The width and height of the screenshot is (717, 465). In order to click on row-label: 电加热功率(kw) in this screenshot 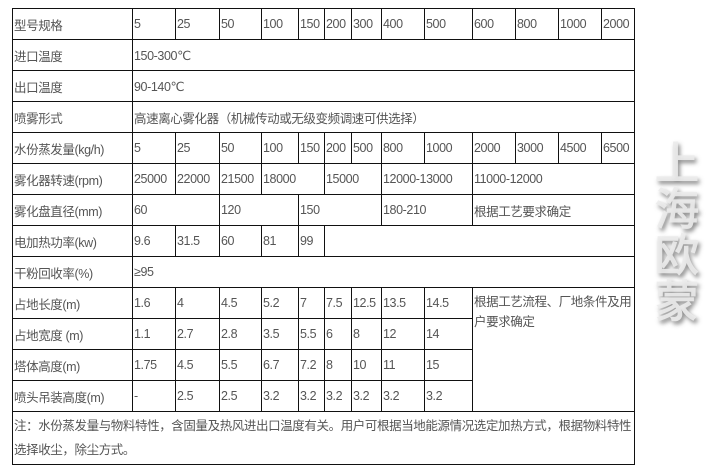, I will do `click(72, 241)`.